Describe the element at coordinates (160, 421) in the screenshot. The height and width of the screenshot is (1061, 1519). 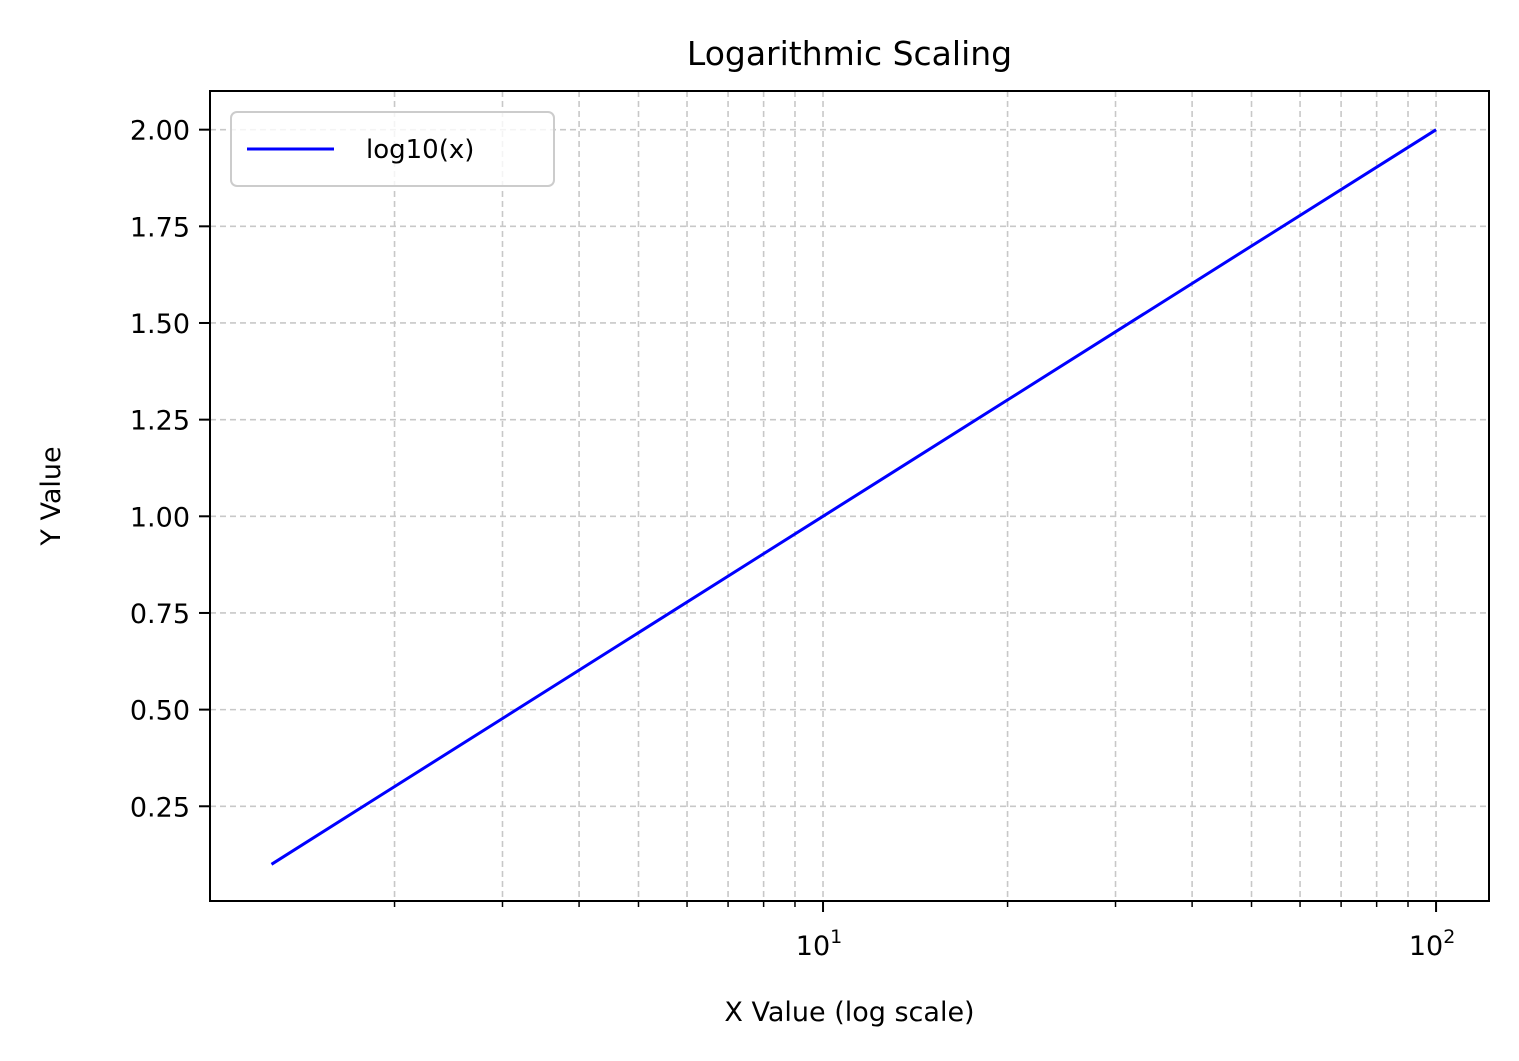
I see `y-tick-label: 1.25` at that location.